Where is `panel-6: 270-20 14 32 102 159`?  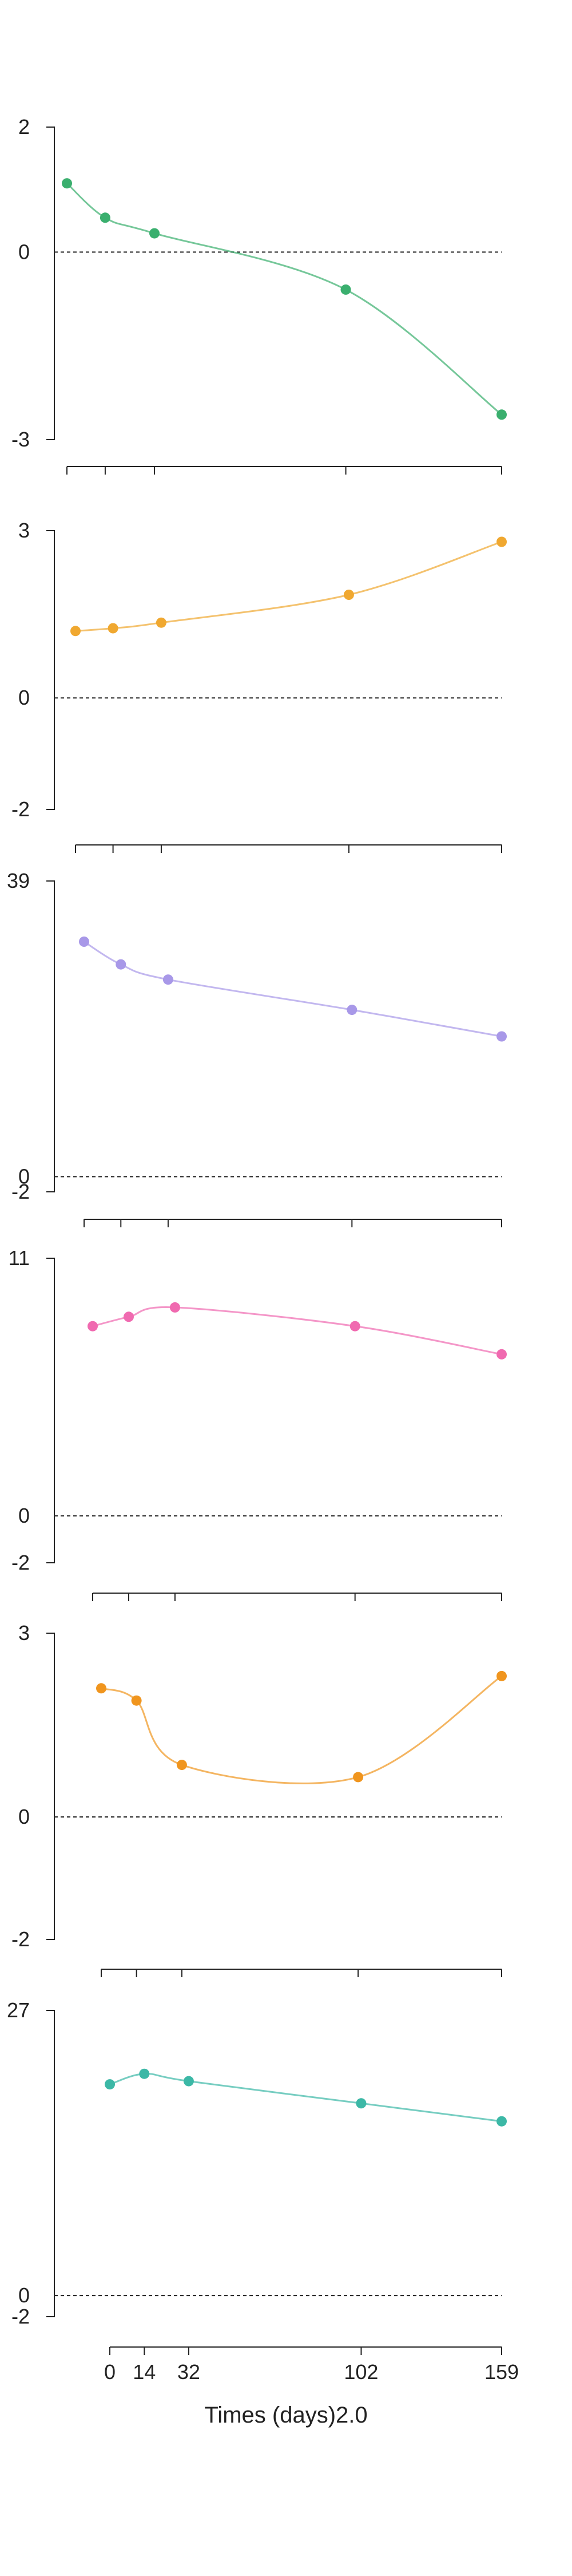
panel-6: 270-20 14 32 102 159 is located at coordinates (263, 2191).